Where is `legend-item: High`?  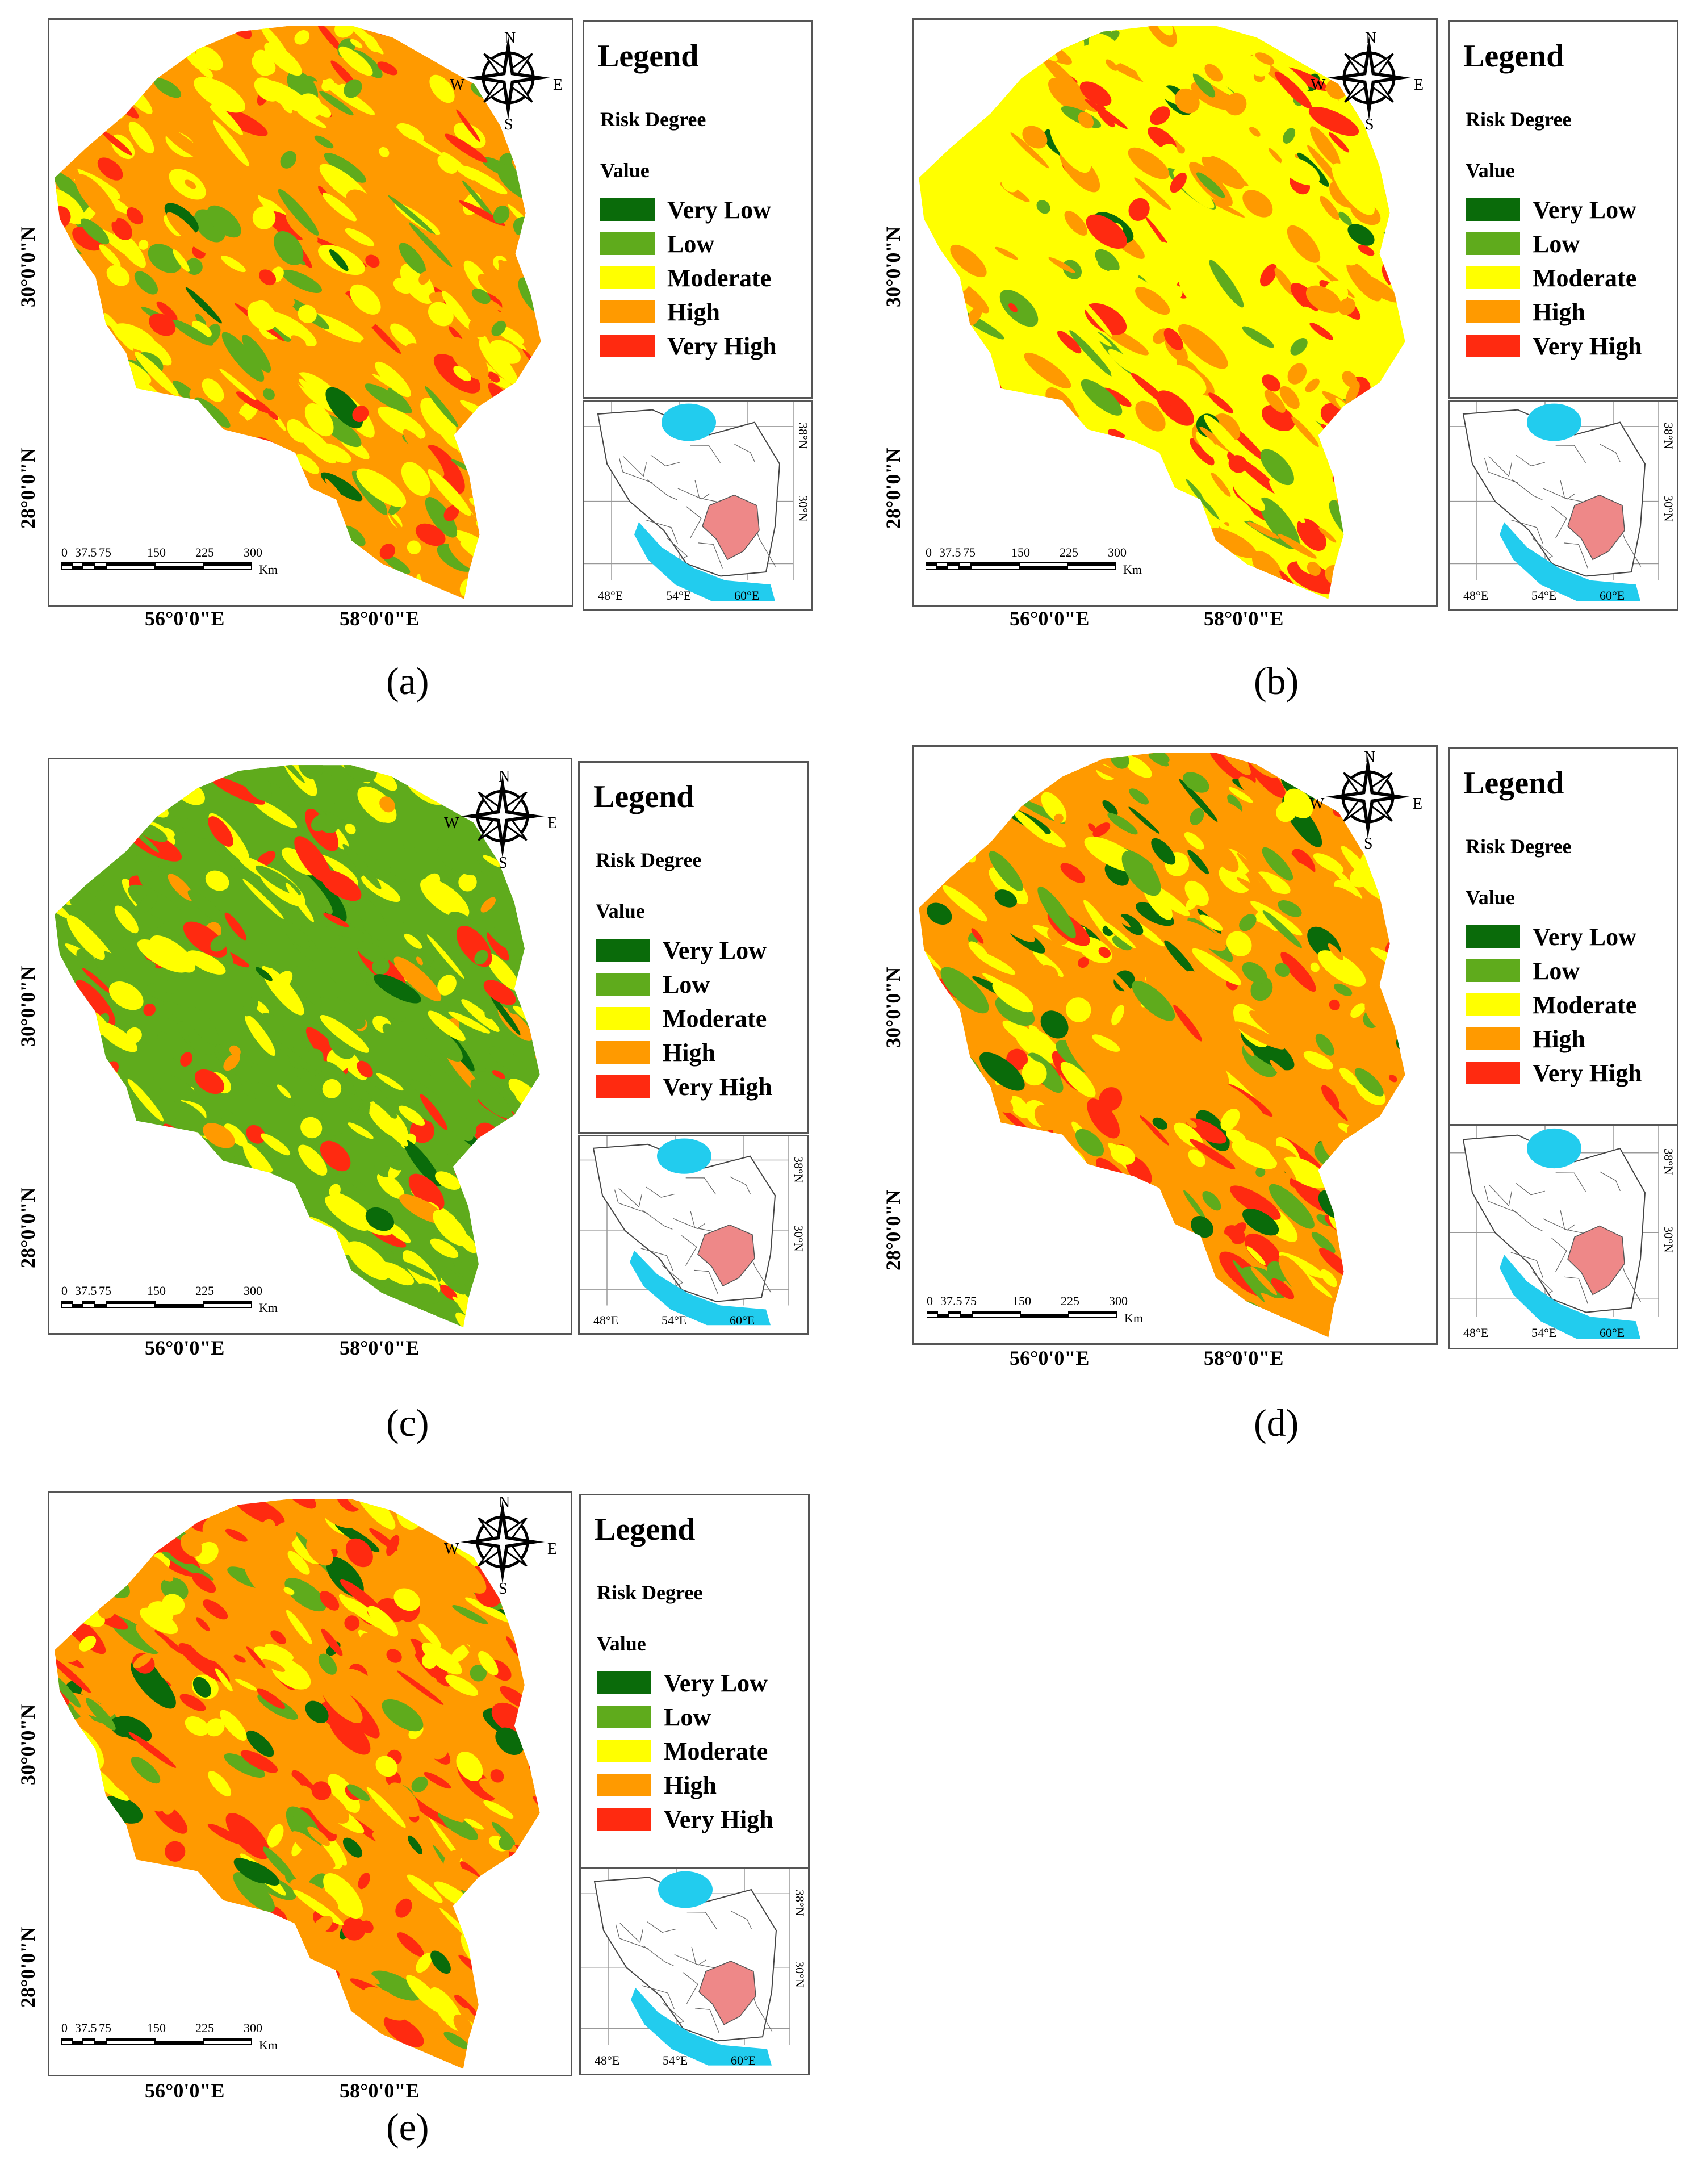 legend-item: High is located at coordinates (1525, 312).